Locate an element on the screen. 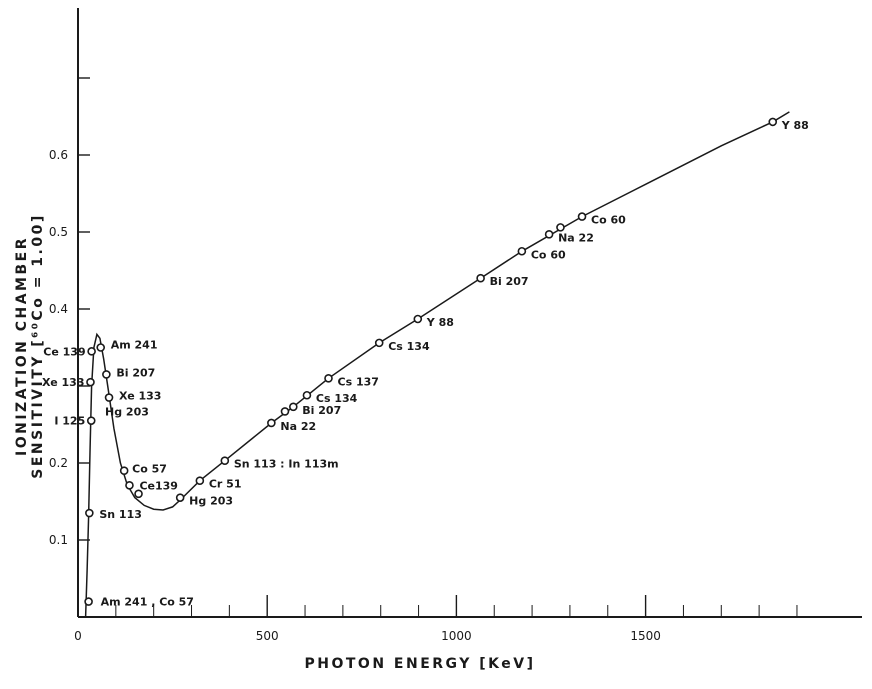  y-tick-label: 0.2 is located at coordinates (58, 463).